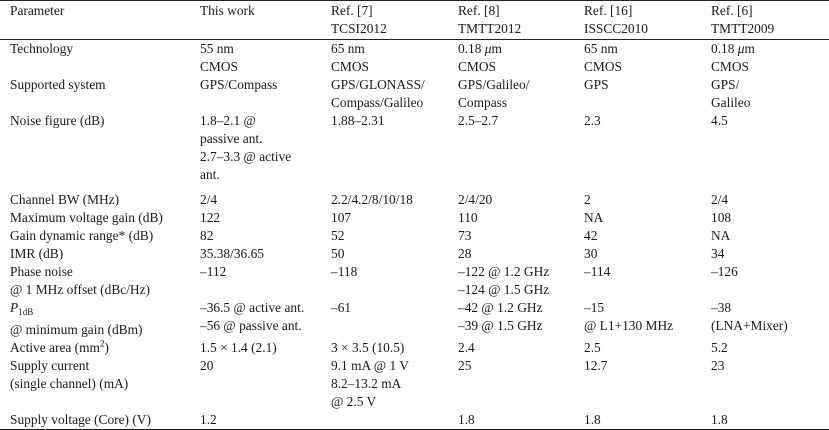 This screenshot has width=829, height=430. What do you see at coordinates (368, 347) in the screenshot?
I see `cell-line: 3 × 3.5 (10.5)` at bounding box center [368, 347].